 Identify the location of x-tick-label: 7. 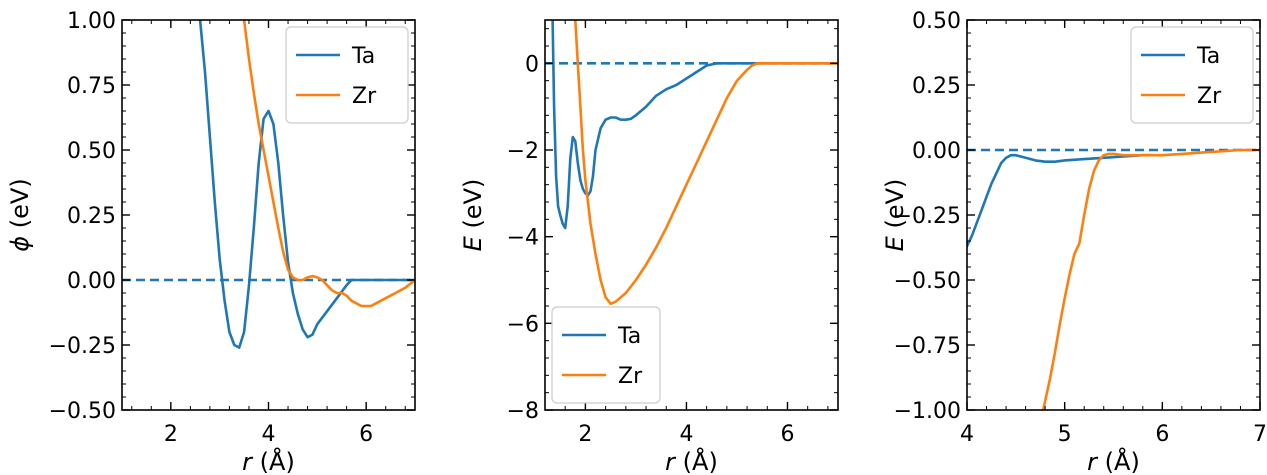
(1260, 434).